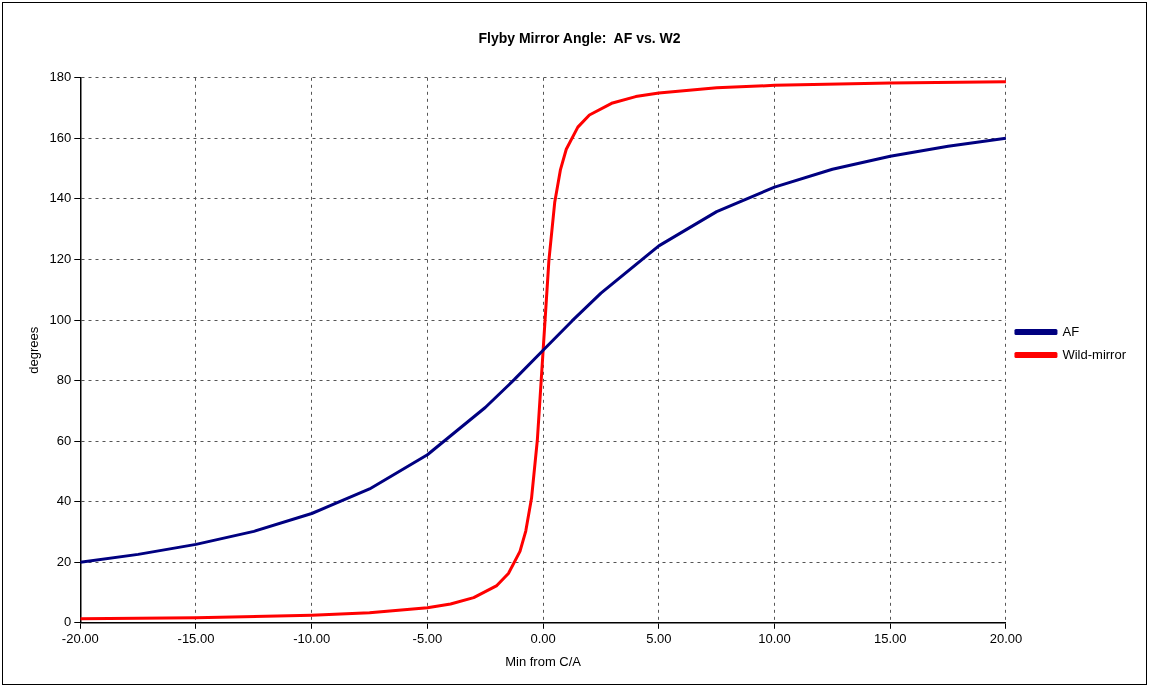 This screenshot has height=689, width=1151. What do you see at coordinates (60, 137) in the screenshot?
I see `y-tick-label: 160` at bounding box center [60, 137].